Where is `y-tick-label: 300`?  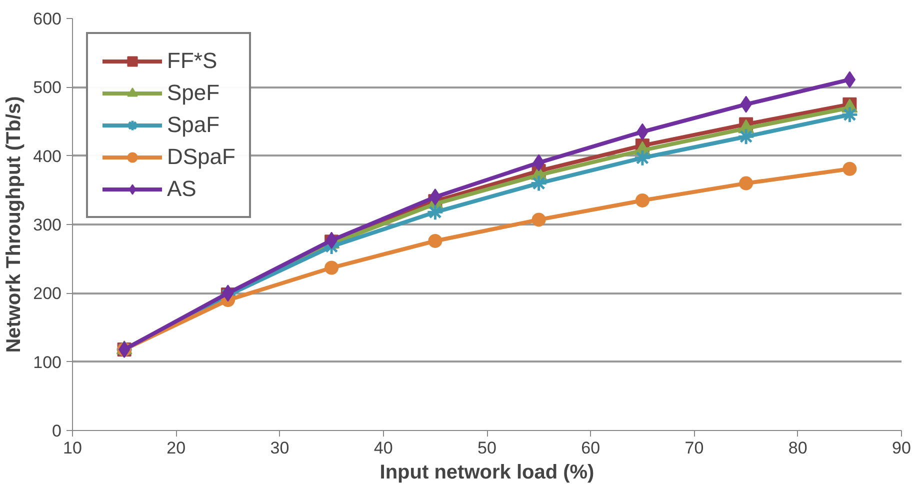 y-tick-label: 300 is located at coordinates (47, 225).